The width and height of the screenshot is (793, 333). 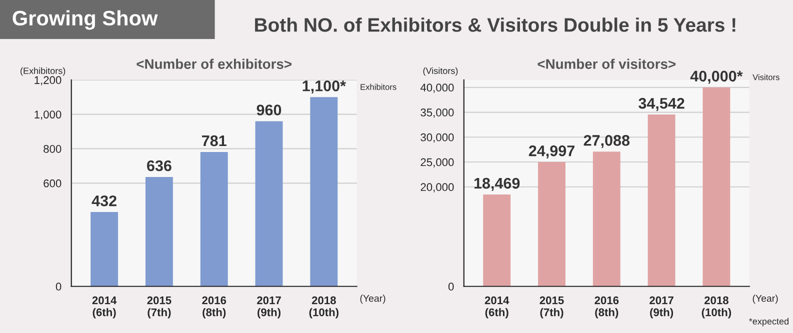 I want to click on data-label: 636, so click(x=159, y=166).